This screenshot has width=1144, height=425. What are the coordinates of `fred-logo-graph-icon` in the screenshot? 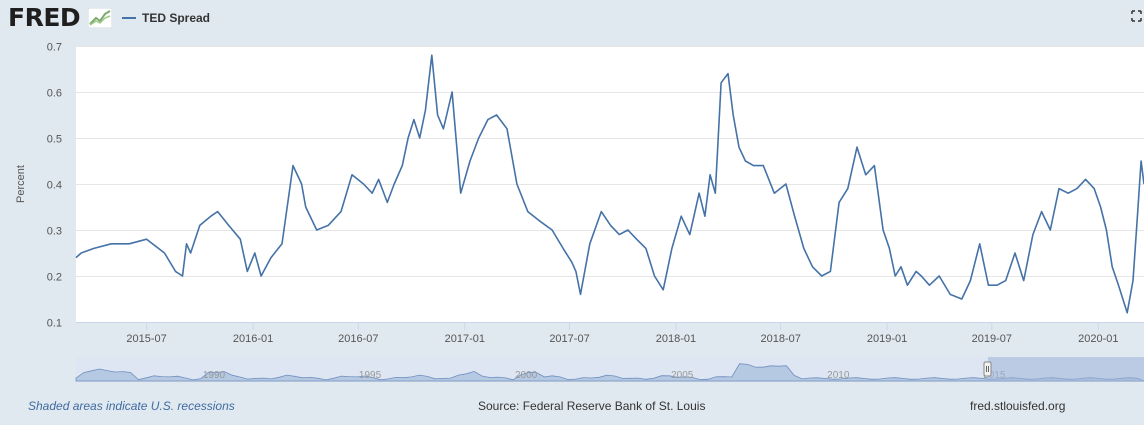 It's located at (100, 18).